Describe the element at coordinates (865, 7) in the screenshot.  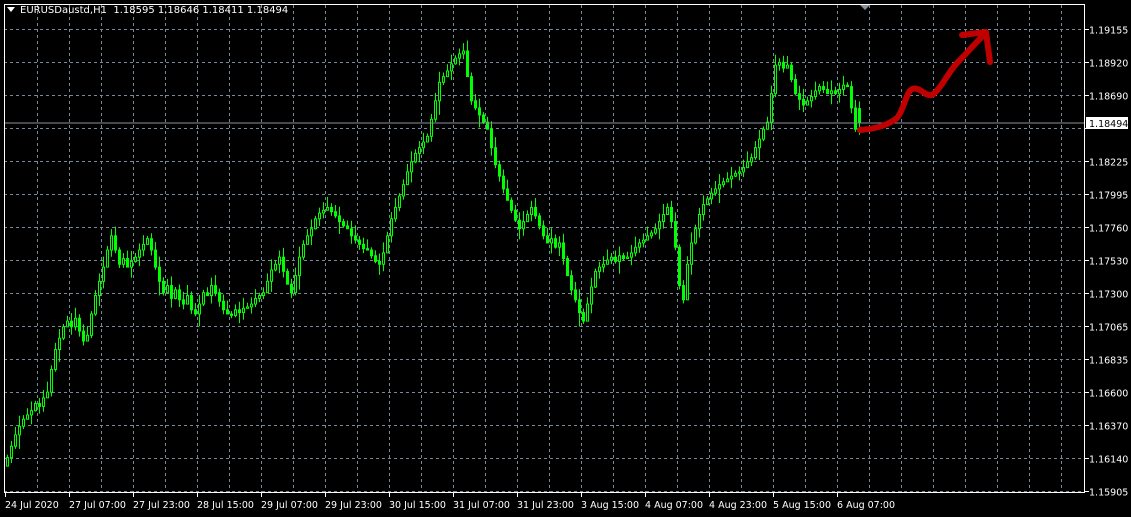
I see `shift-marker-icon` at that location.